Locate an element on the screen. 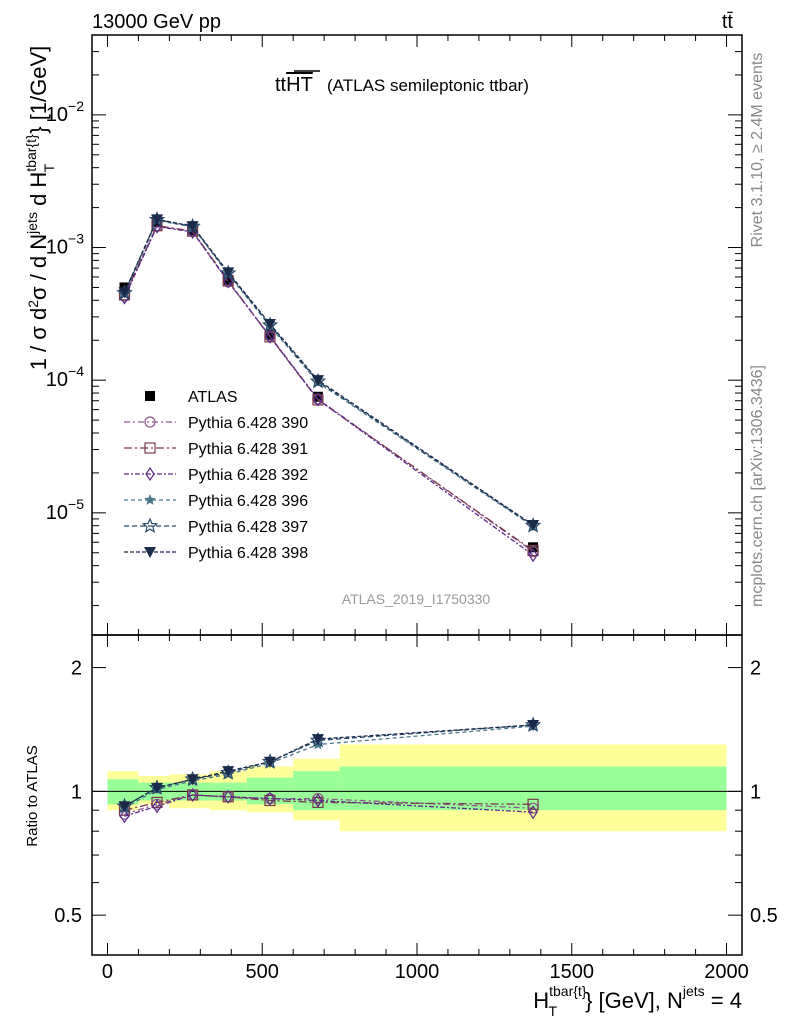 This screenshot has height=1024, width=786. y-tick-label: 10⁻³ is located at coordinates (65, 245).